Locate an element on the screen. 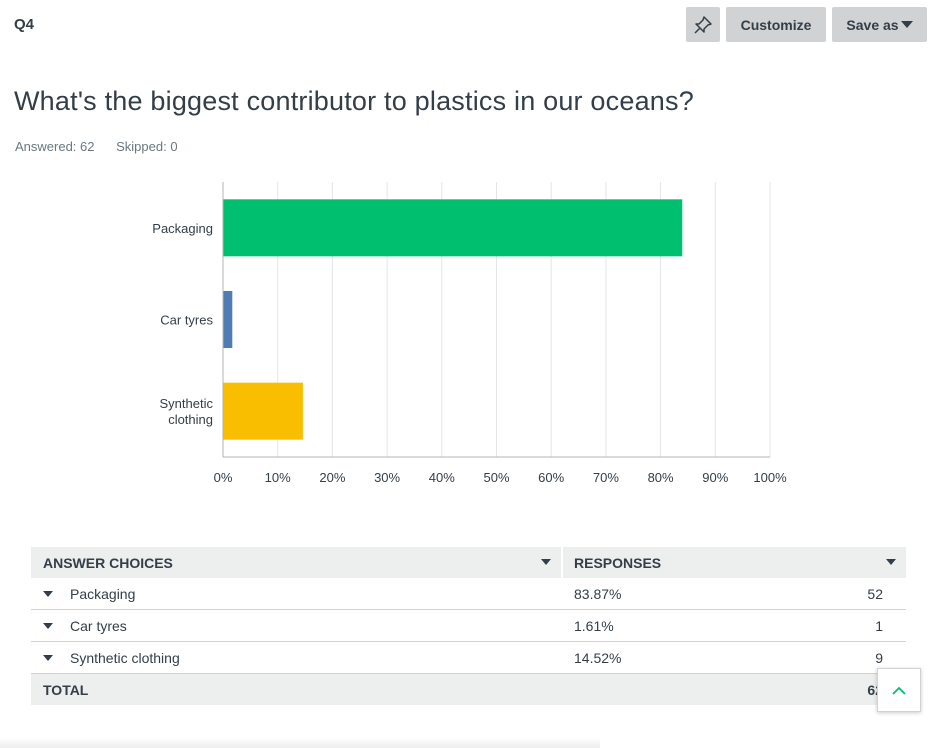 Image resolution: width=939 pixels, height=748 pixels. scroll-to-top-button is located at coordinates (899, 690).